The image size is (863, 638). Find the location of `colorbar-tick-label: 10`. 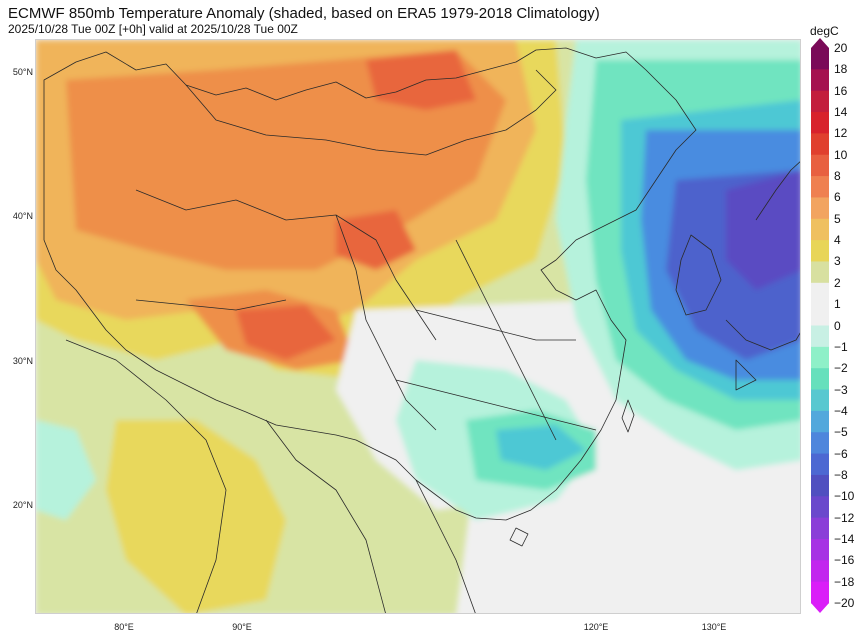

colorbar-tick-label: 10 is located at coordinates (841, 154).